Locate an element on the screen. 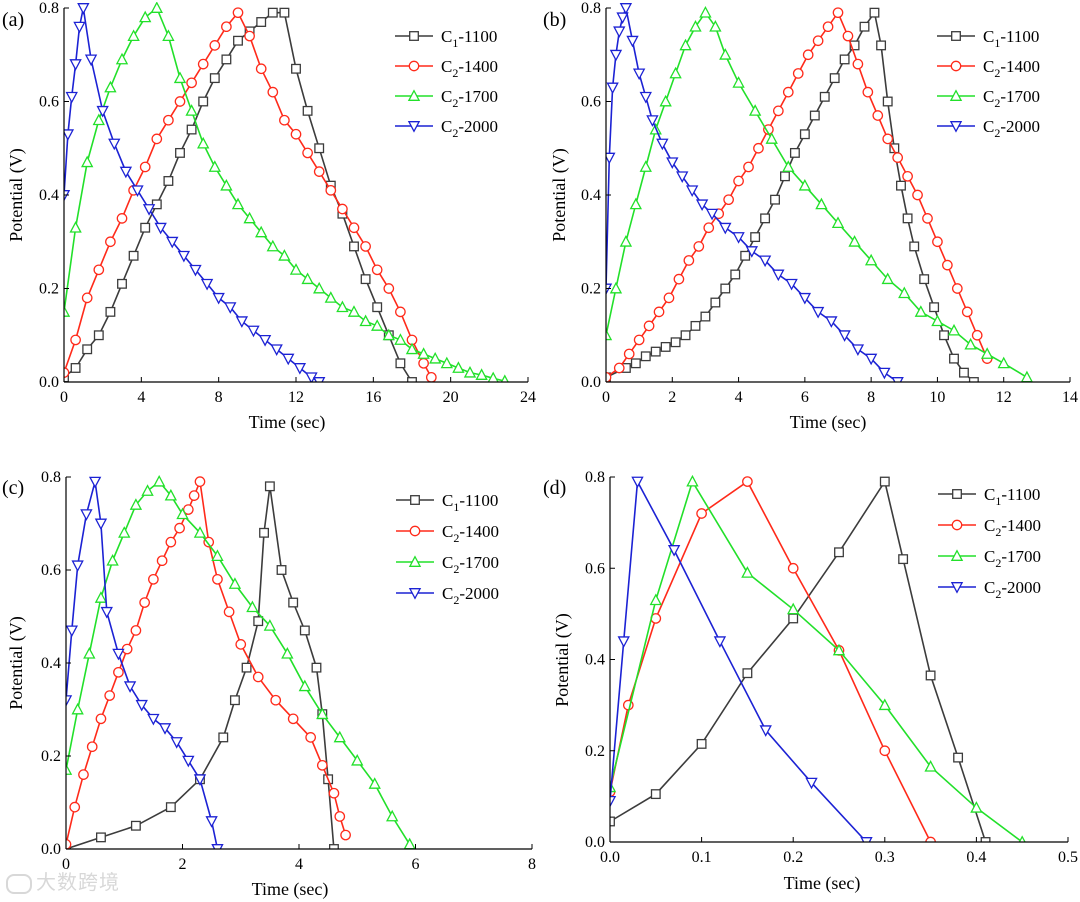 This screenshot has width=1080, height=902. y-tick-label: 0.8 is located at coordinates (49, 8).